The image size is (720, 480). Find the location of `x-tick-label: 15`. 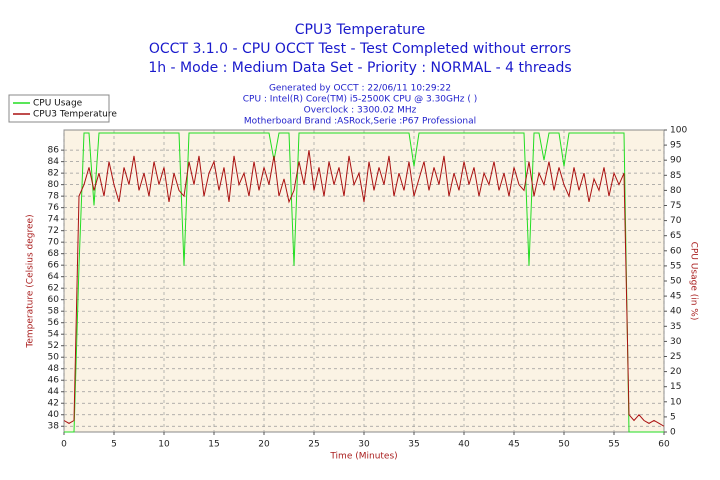

x-tick-label: 15 is located at coordinates (213, 445).